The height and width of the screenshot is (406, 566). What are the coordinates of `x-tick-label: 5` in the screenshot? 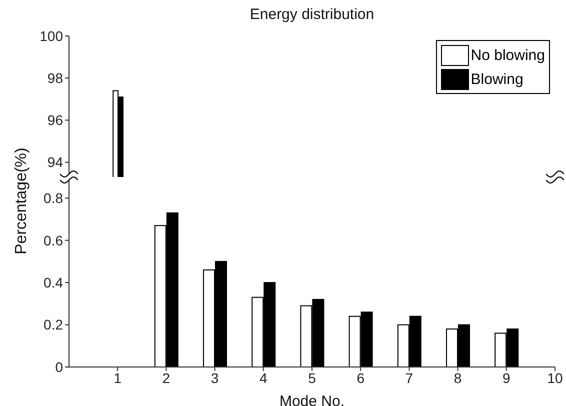 It's located at (312, 378).